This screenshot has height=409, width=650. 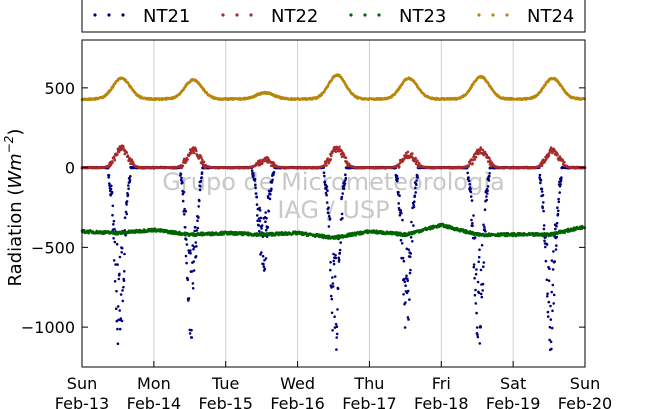 What do you see at coordinates (333, 87) in the screenshot?
I see `series-nt24` at bounding box center [333, 87].